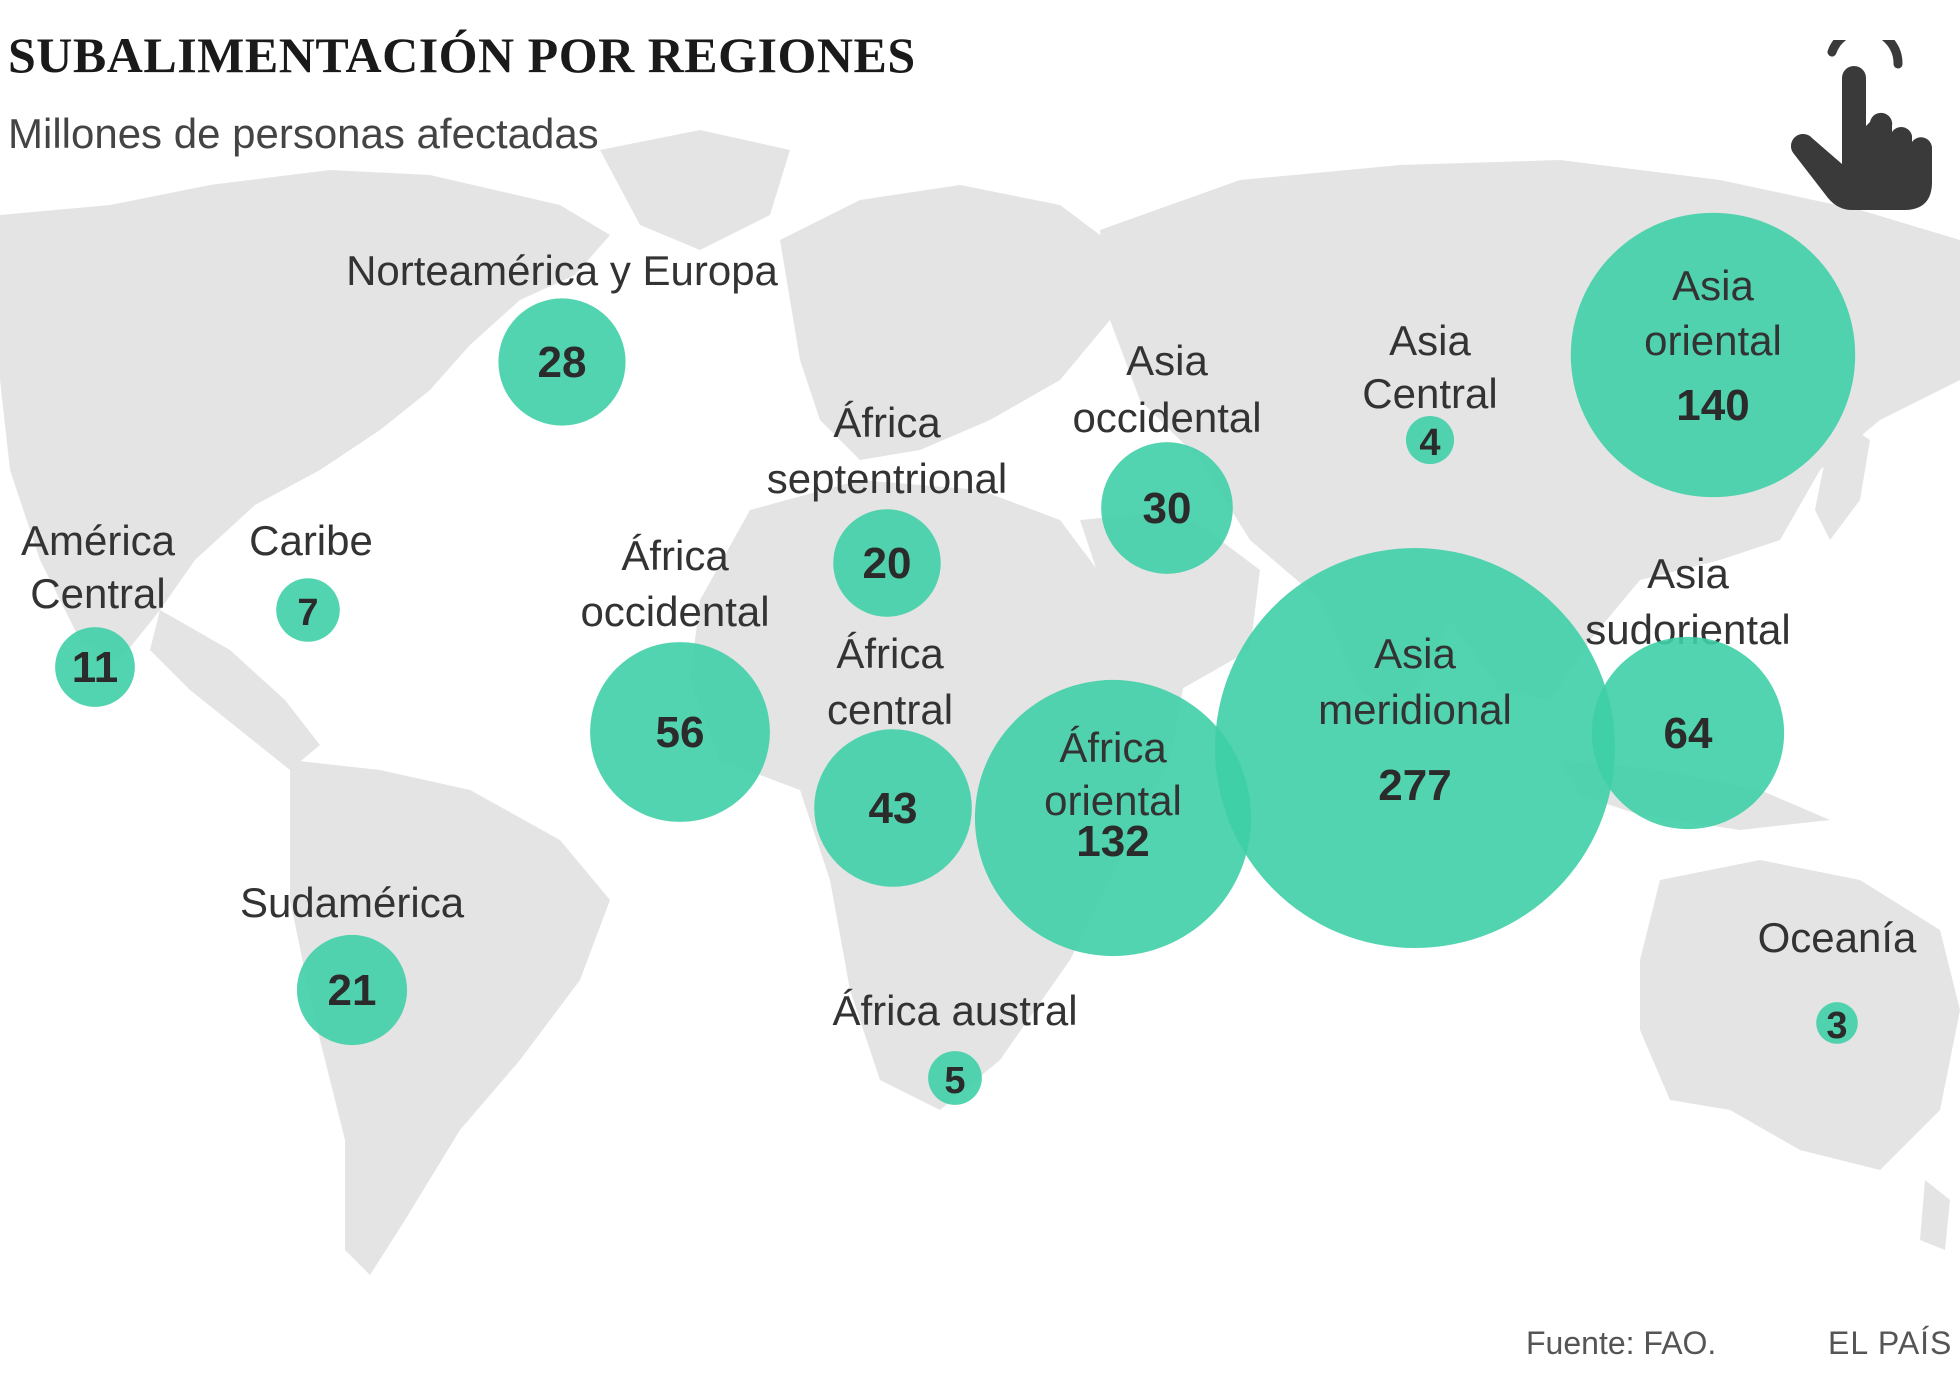 The image size is (1960, 1400). Describe the element at coordinates (1713, 285) in the screenshot. I see `region-label-asia-oriental: Asia` at that location.